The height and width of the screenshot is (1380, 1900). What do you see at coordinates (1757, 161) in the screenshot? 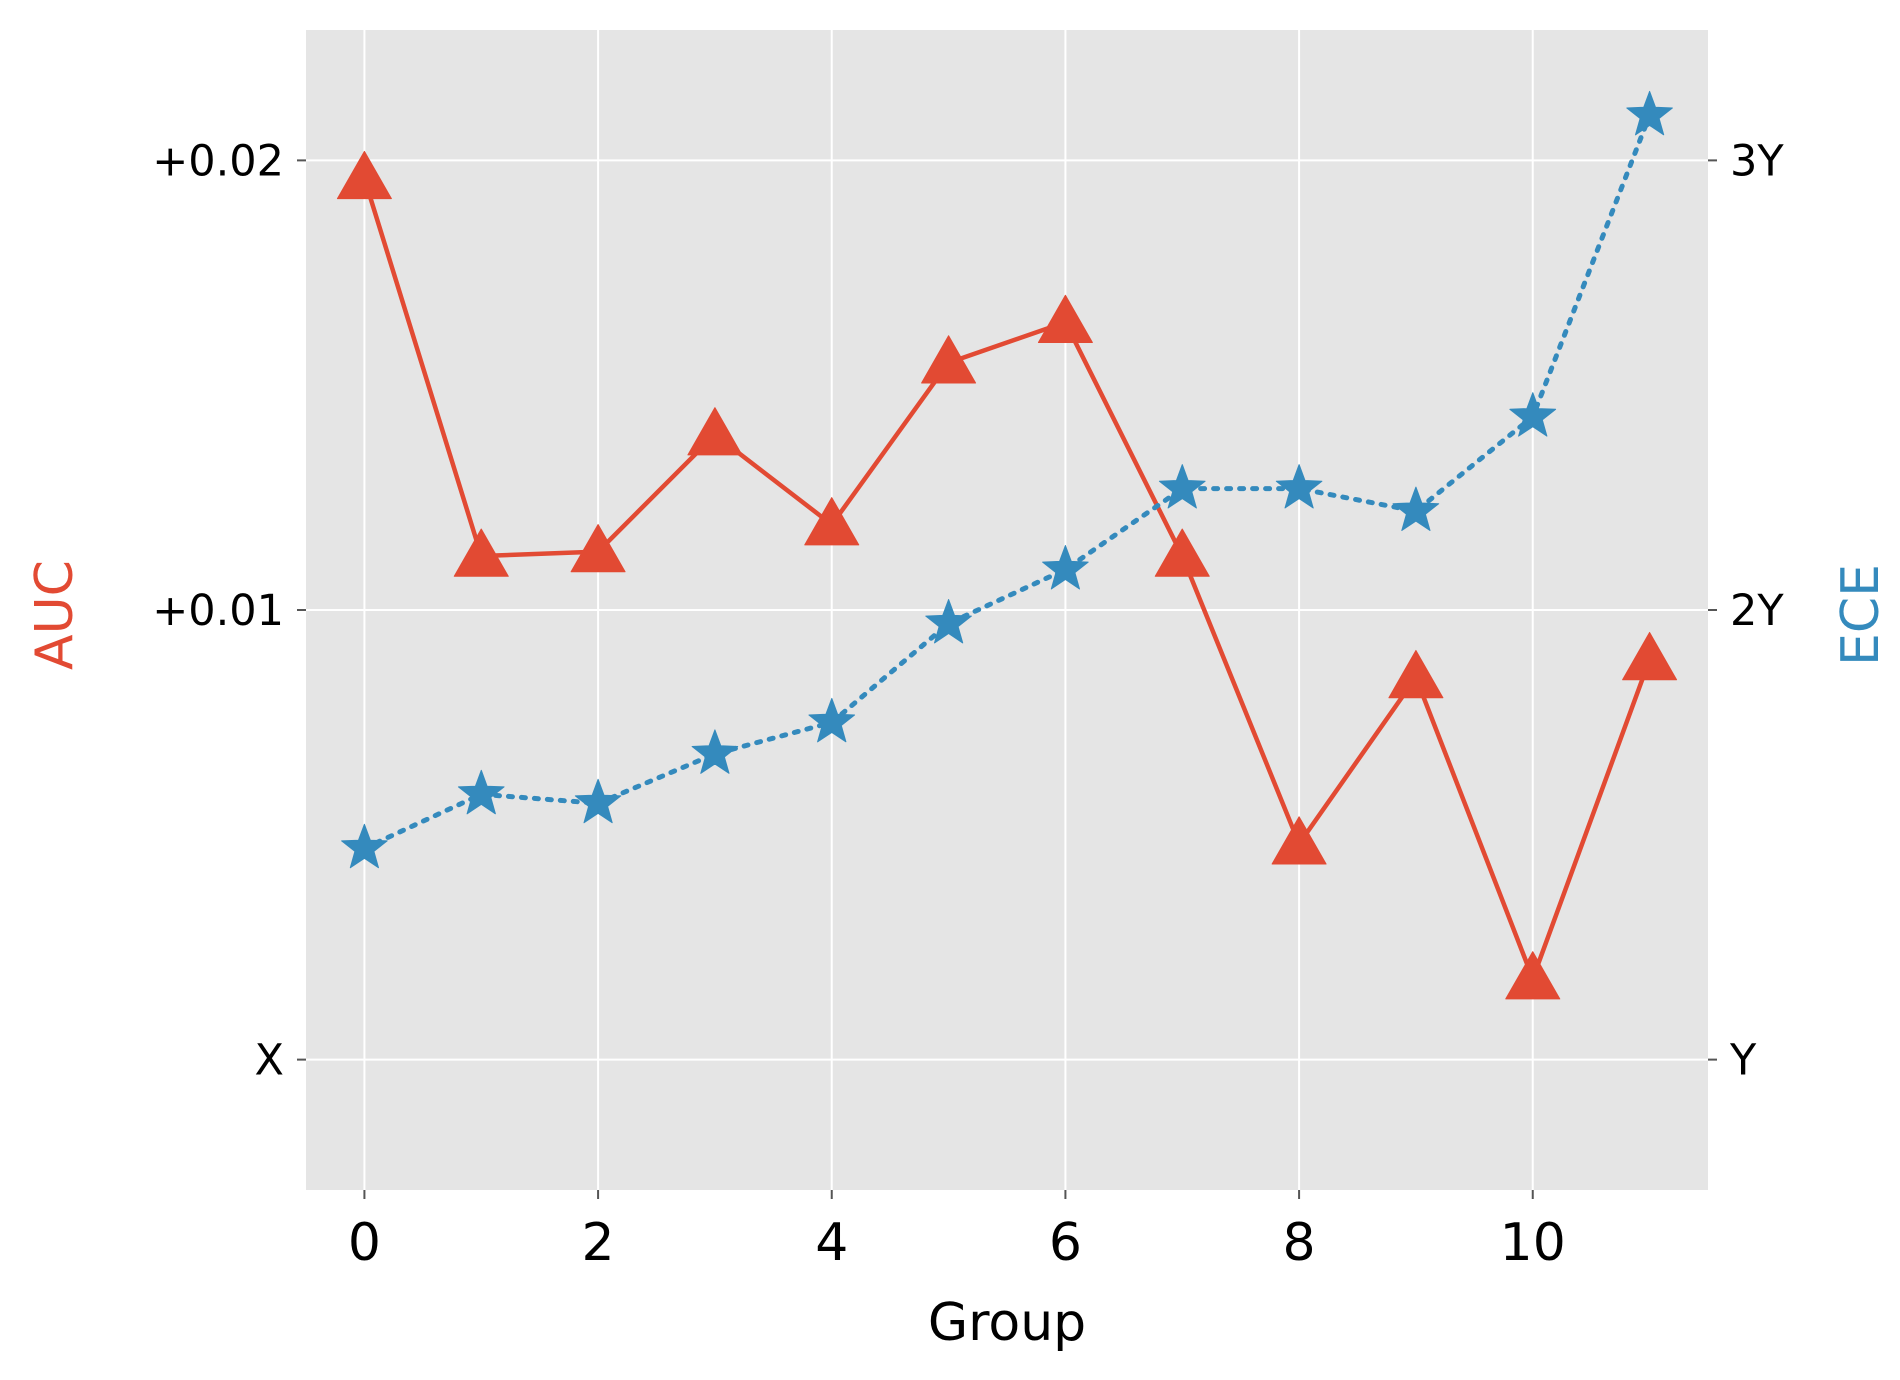
I see `right-y-tick-label: 3Y` at bounding box center [1757, 161].